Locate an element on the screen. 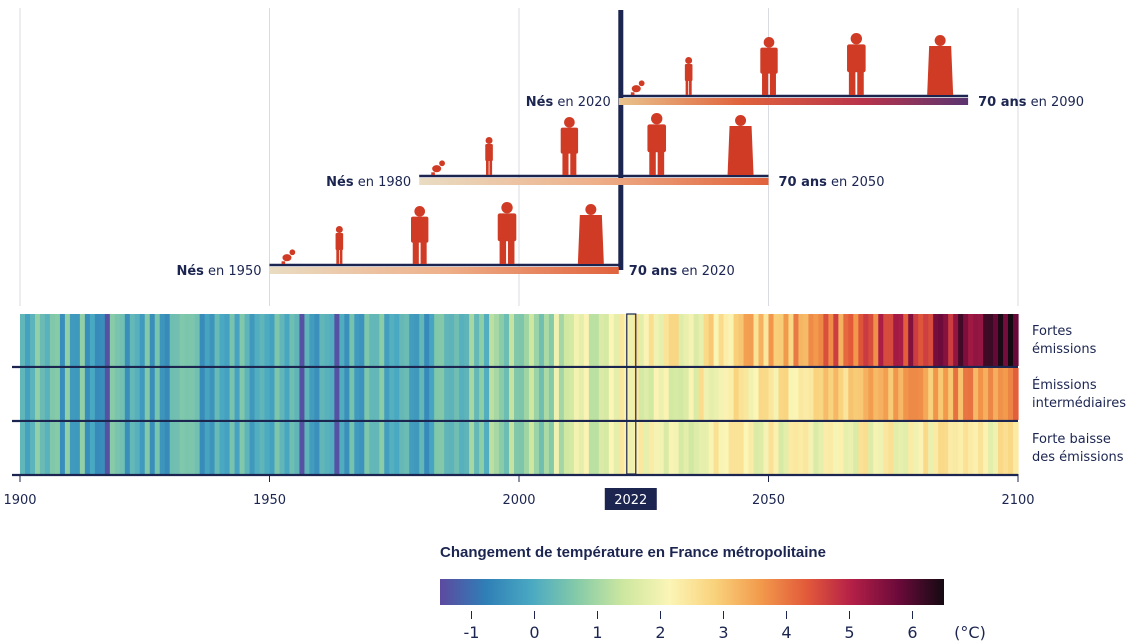 Image resolution: width=1138 pixels, height=643 pixels. colorbar-gradient-bar is located at coordinates (692, 592).